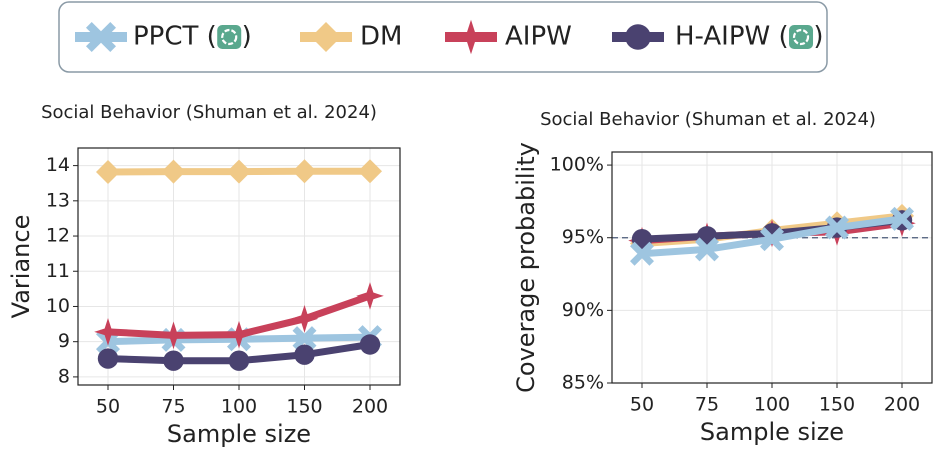  Describe the element at coordinates (58, 165) in the screenshot. I see `y-tick-label: 14` at that location.